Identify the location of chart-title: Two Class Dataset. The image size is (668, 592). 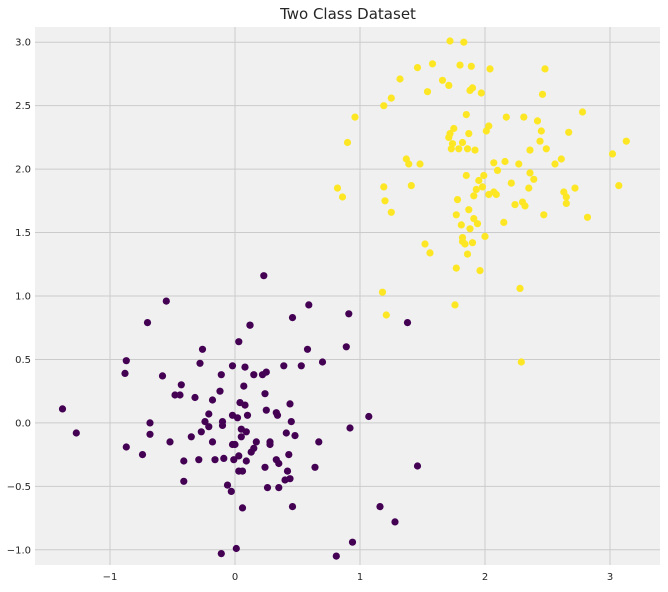
(347, 14).